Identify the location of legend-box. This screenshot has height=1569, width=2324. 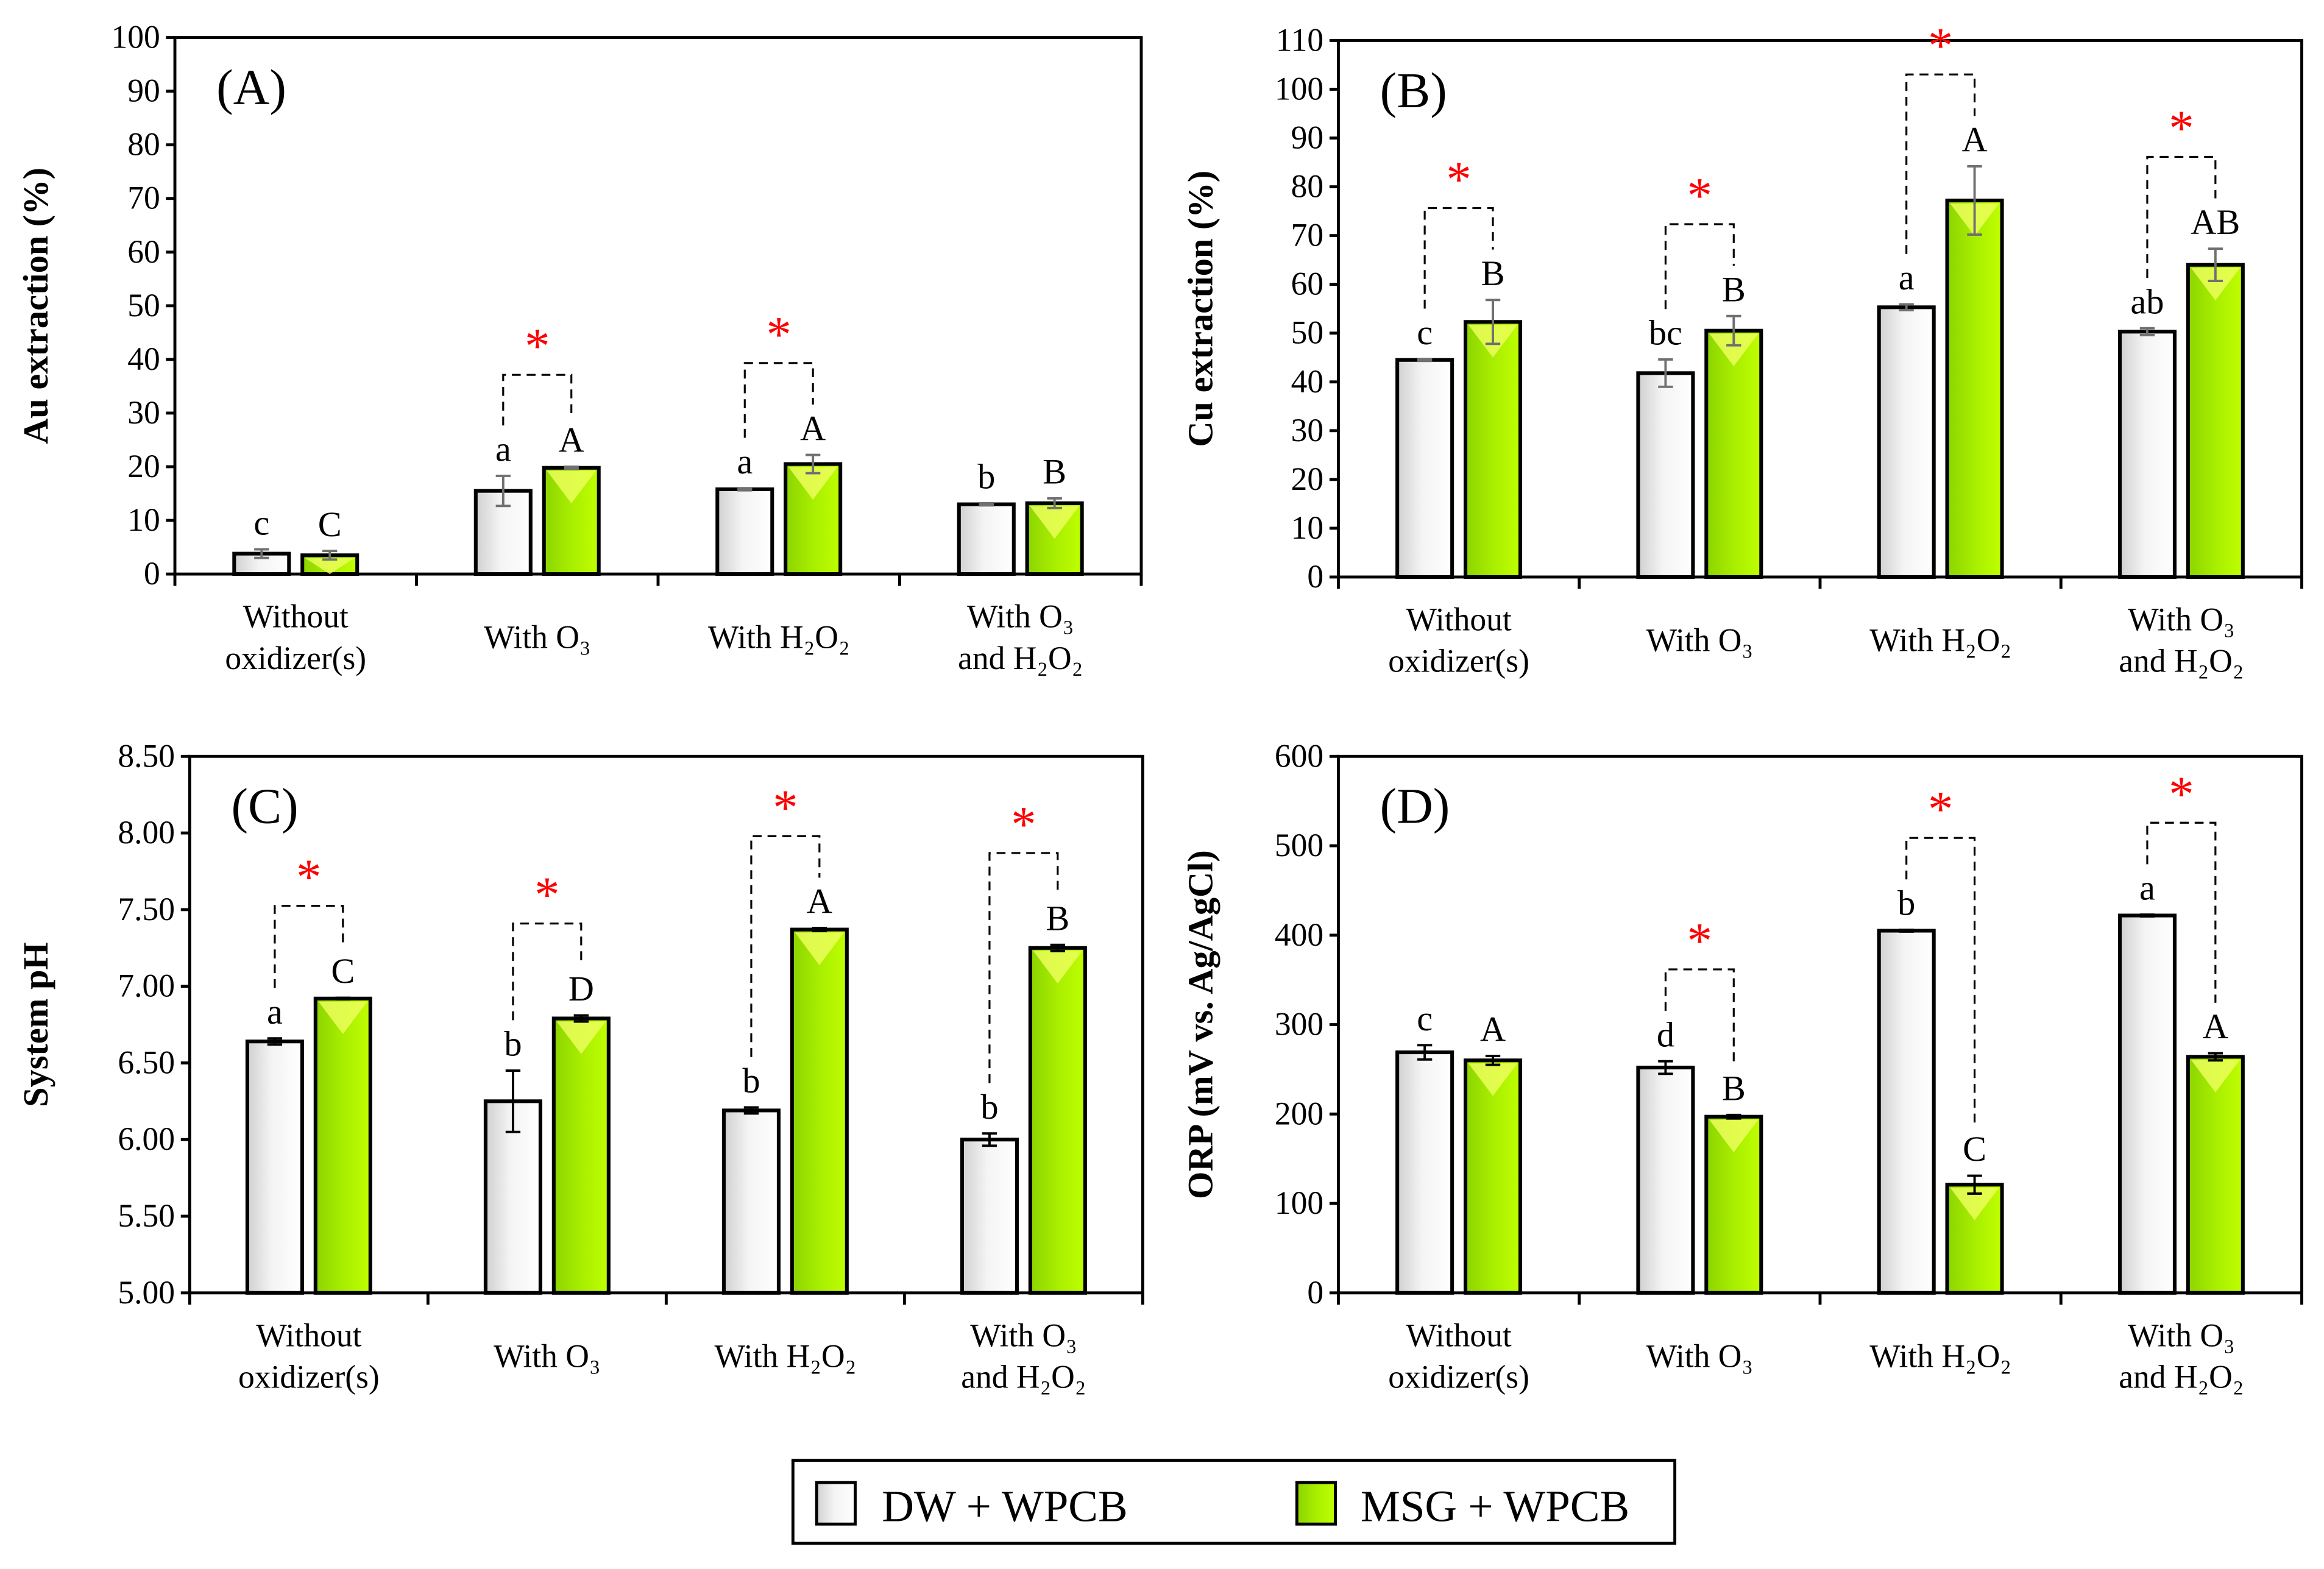
(1234, 1502).